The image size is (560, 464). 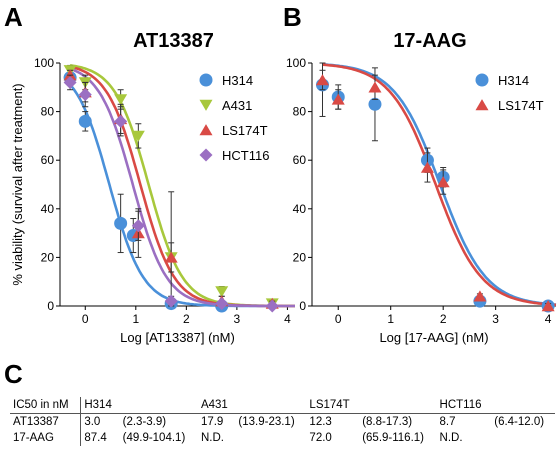 I want to click on table-cell: (13.9-23.1), so click(x=266, y=422).